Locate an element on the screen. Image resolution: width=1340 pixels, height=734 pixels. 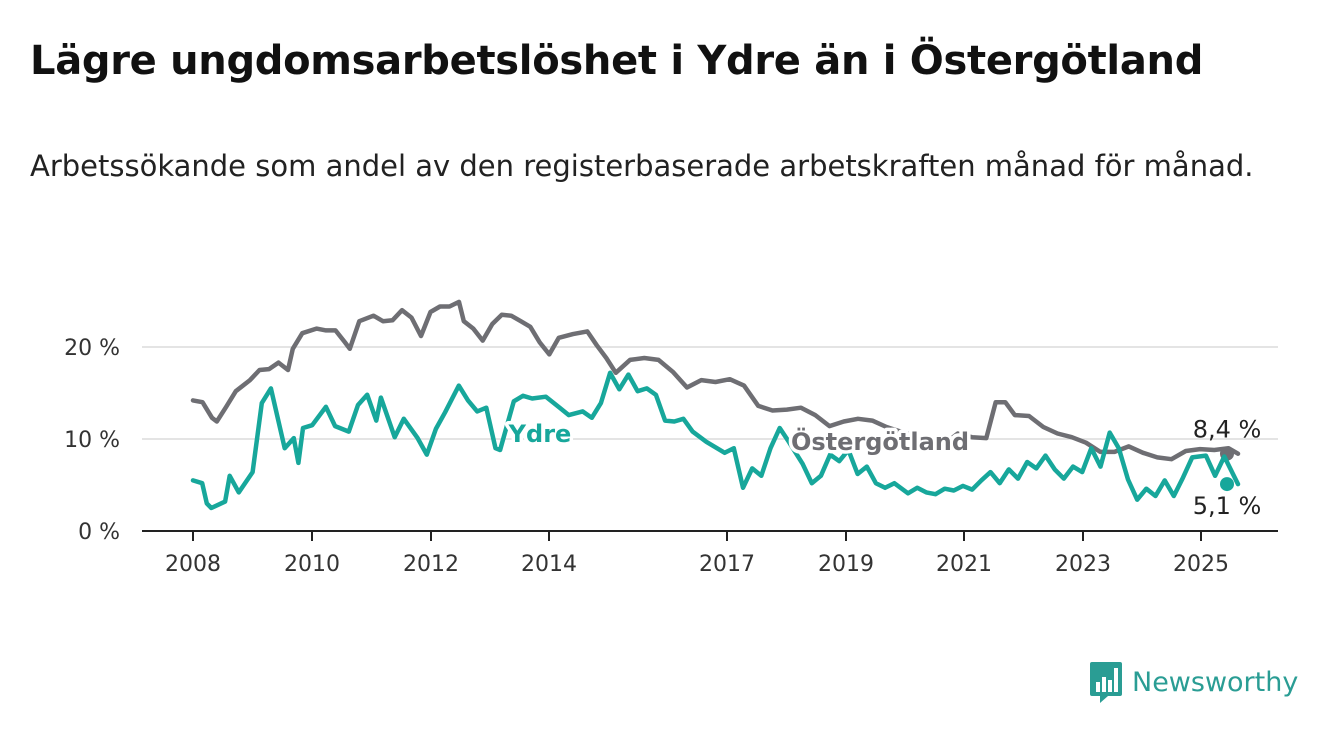
x-tick-label: 2023 is located at coordinates (1083, 564).